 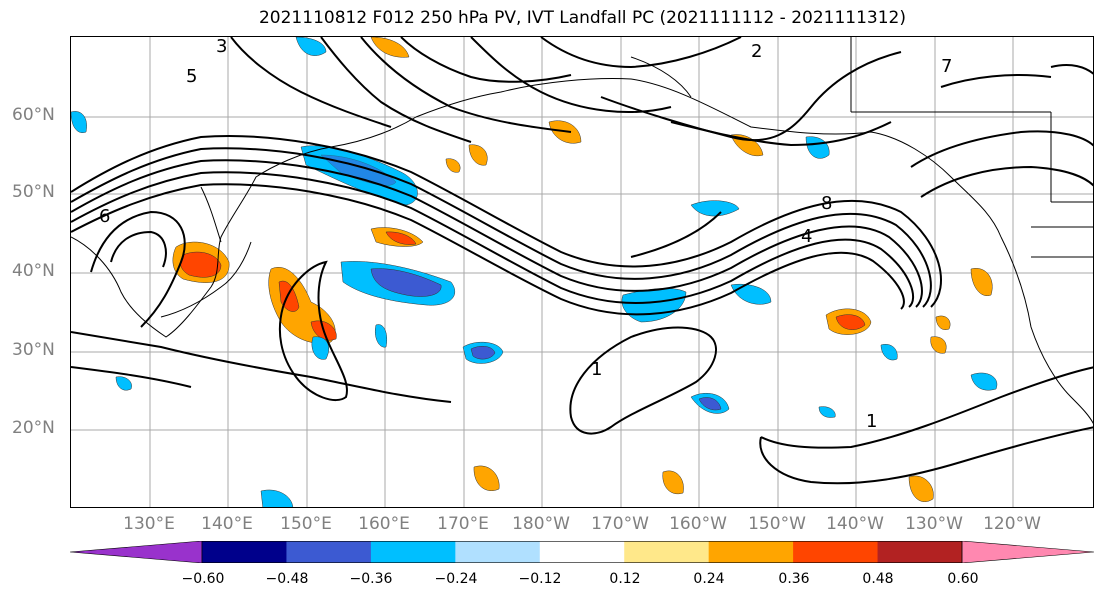 What do you see at coordinates (33, 271) in the screenshot?
I see `lat-label-40n: 40°N` at bounding box center [33, 271].